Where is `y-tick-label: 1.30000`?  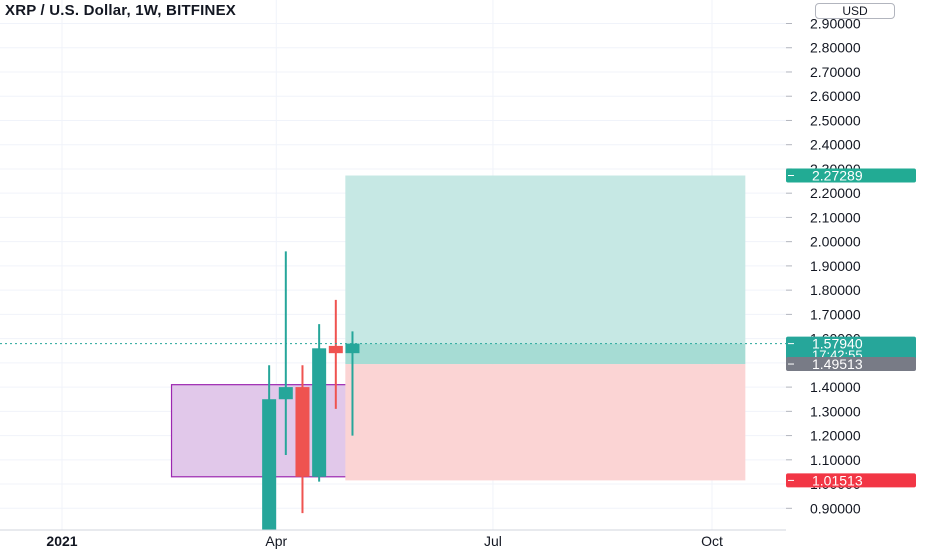 y-tick-label: 1.30000 is located at coordinates (835, 411).